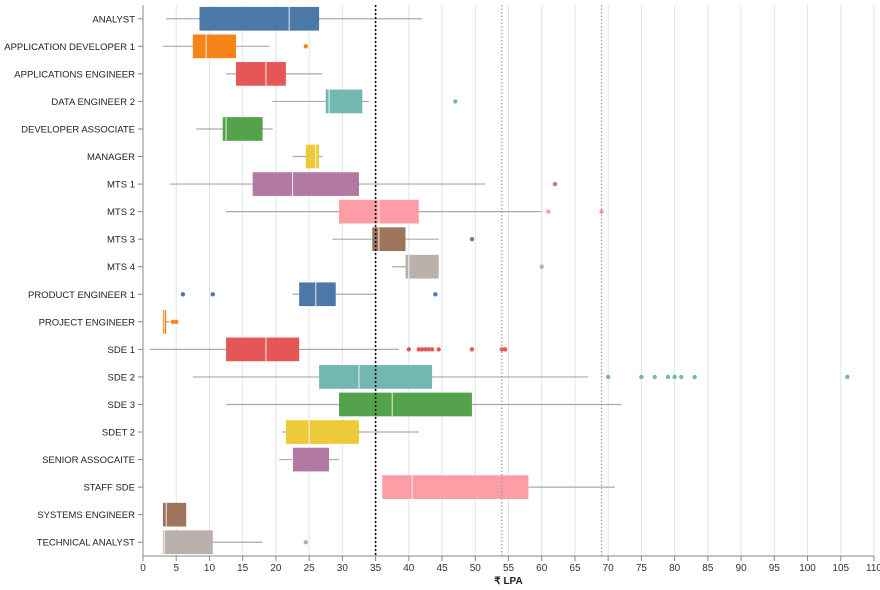 The height and width of the screenshot is (590, 880). Describe the element at coordinates (113, 19) in the screenshot. I see `category-label: ANALYST` at that location.